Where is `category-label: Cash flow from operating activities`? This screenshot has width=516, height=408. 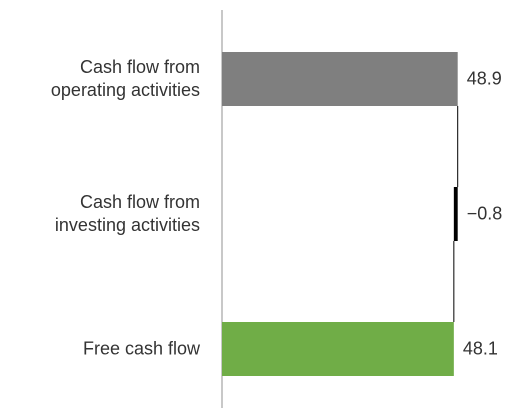 category-label: Cash flow from operating activities is located at coordinates (125, 78).